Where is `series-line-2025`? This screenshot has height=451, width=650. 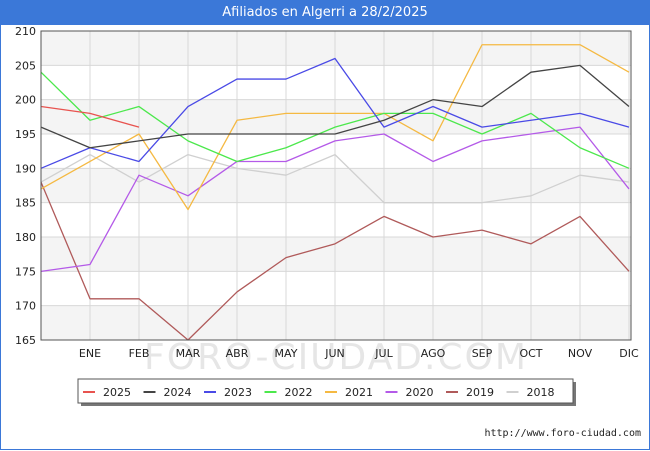 series-line-2025 is located at coordinates (90, 116).